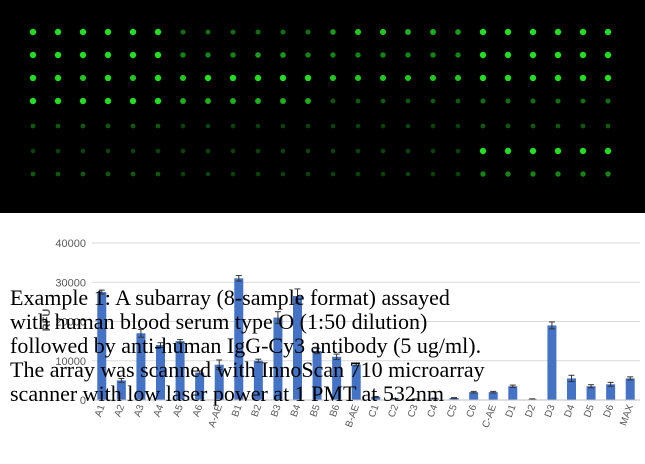 This screenshot has height=464, width=645. Describe the element at coordinates (570, 411) in the screenshot. I see `x-tick-label: D4` at that location.